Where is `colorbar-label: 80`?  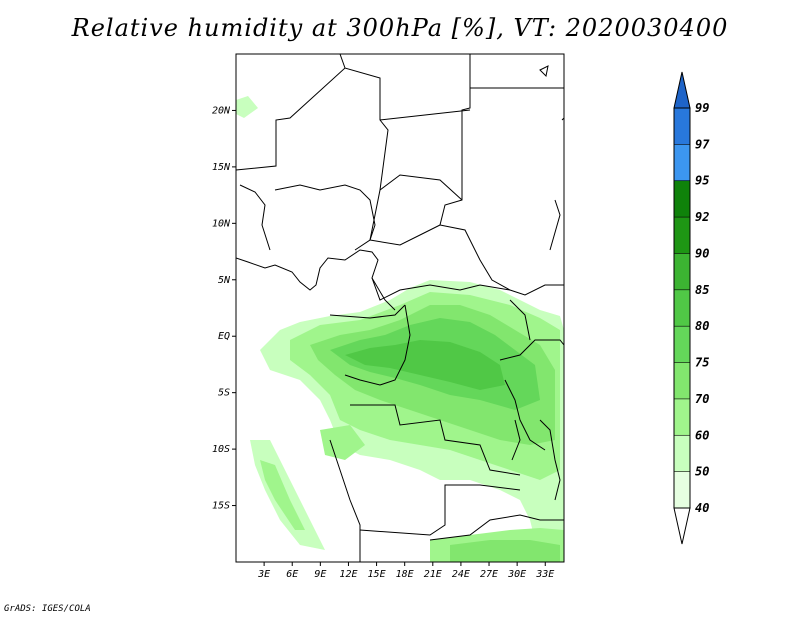 colorbar-label: 80 is located at coordinates (702, 326).